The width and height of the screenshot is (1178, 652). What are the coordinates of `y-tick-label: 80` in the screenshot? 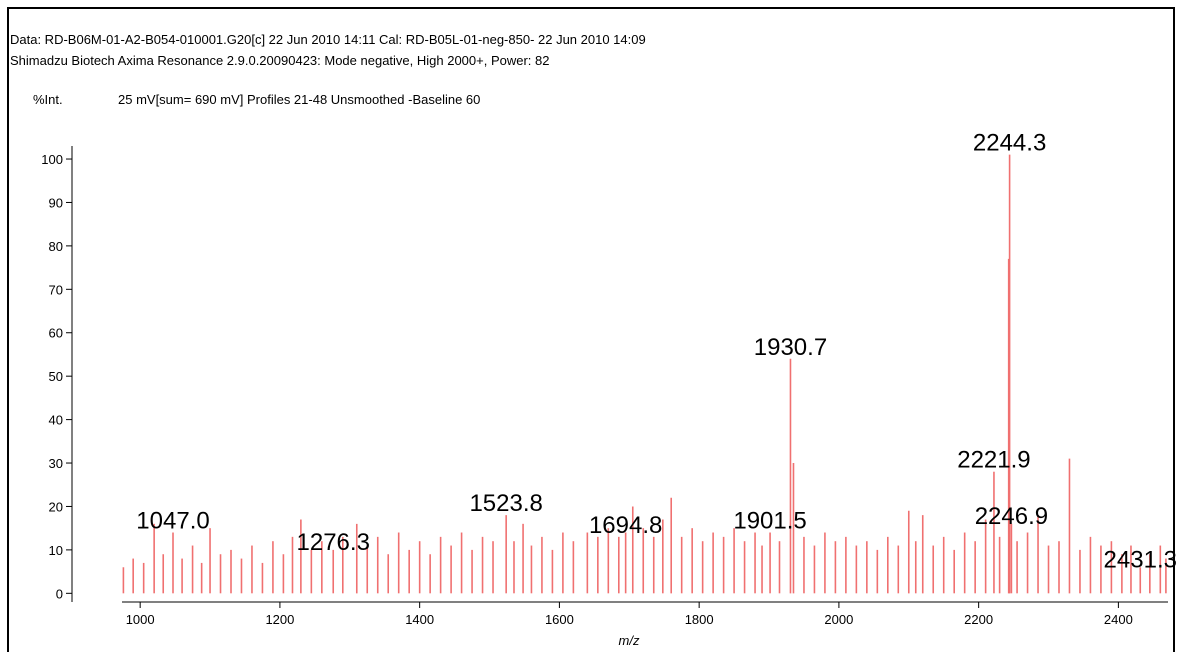 It's located at (56, 246).